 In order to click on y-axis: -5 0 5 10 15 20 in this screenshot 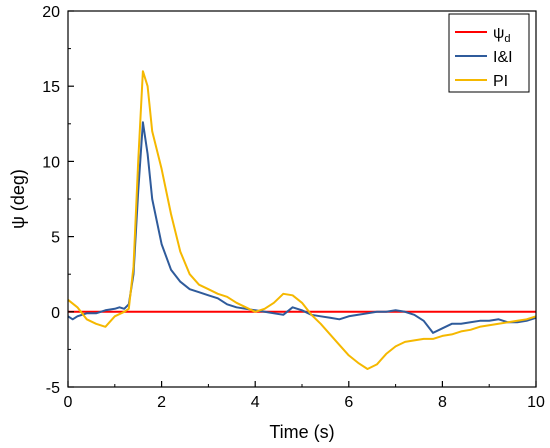, I will do `click(58, 200)`.